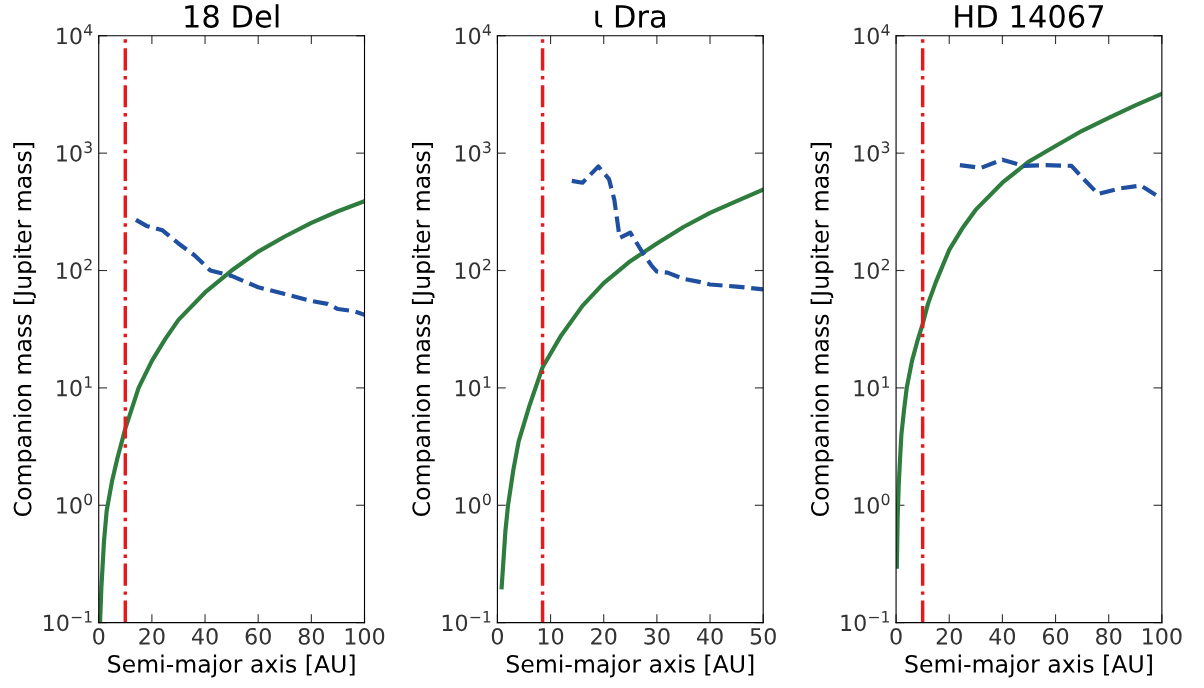 The height and width of the screenshot is (688, 1204). I want to click on chart-title: 18 Del, so click(232, 16).